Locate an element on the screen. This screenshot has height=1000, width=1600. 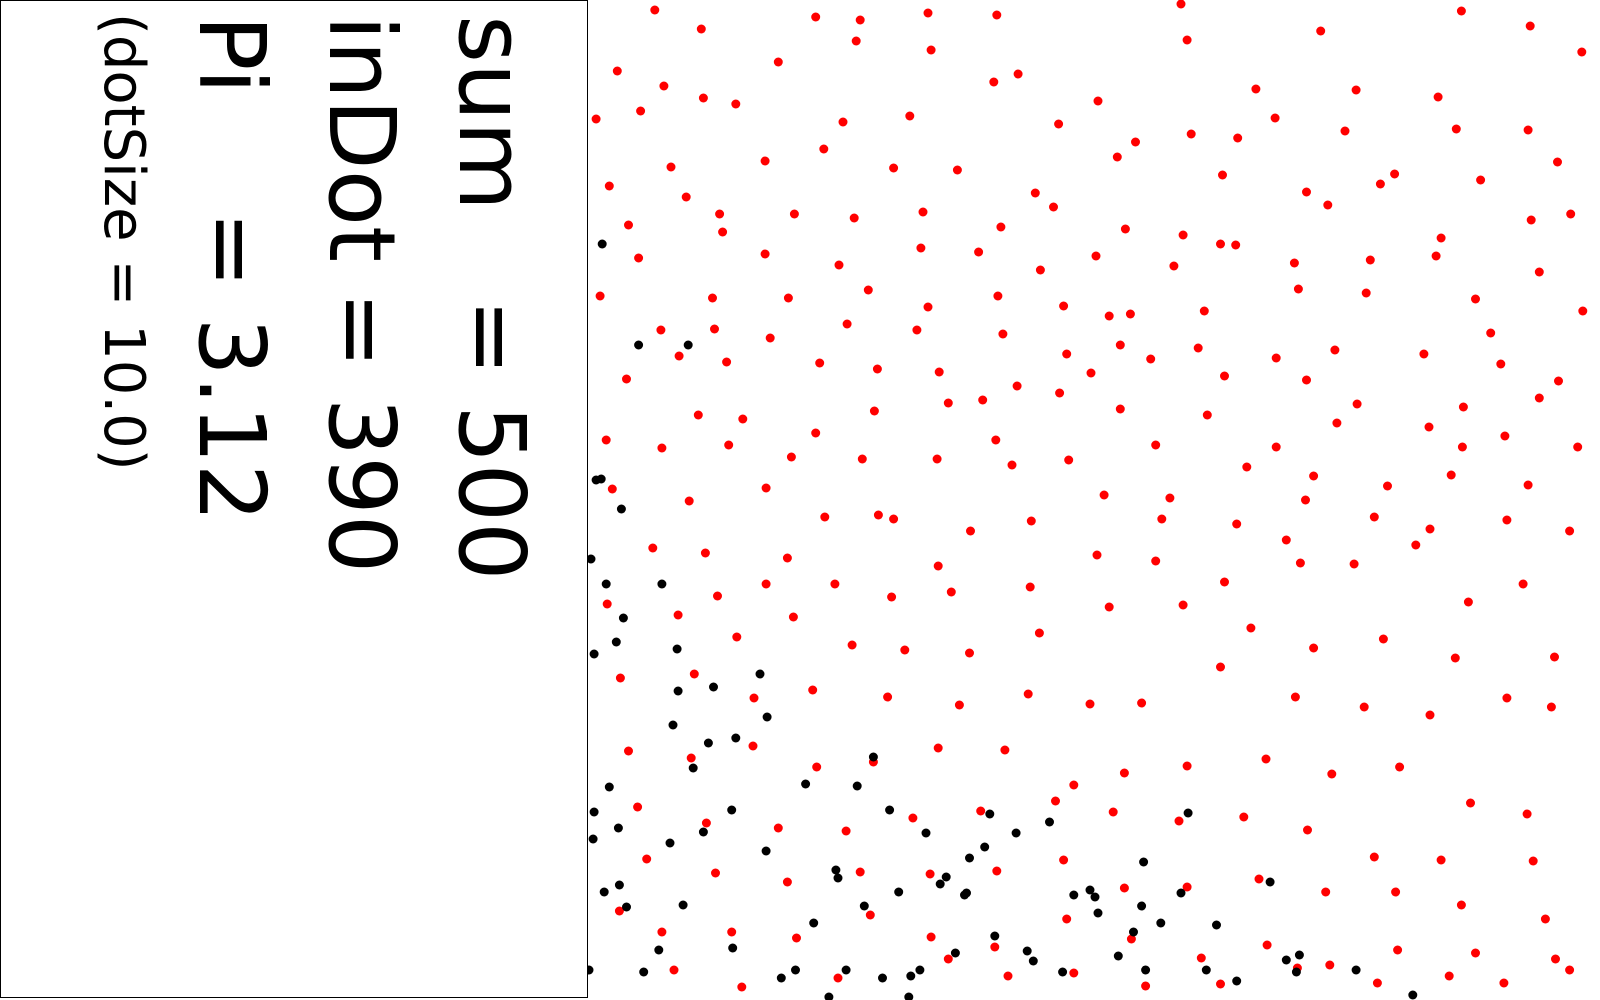
indot-label: inDot is located at coordinates (361, 139).